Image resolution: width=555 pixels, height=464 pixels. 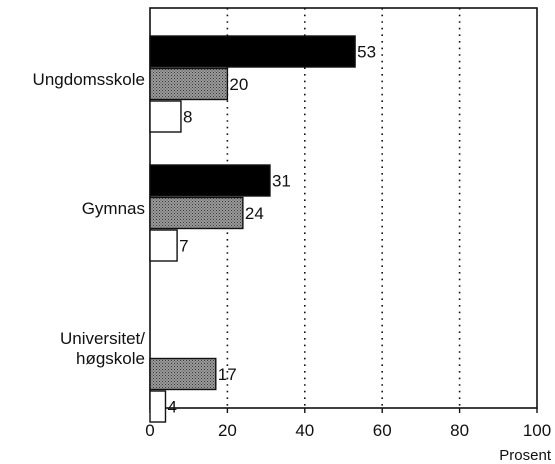 I want to click on value-label-0-1: 20, so click(x=238, y=84).